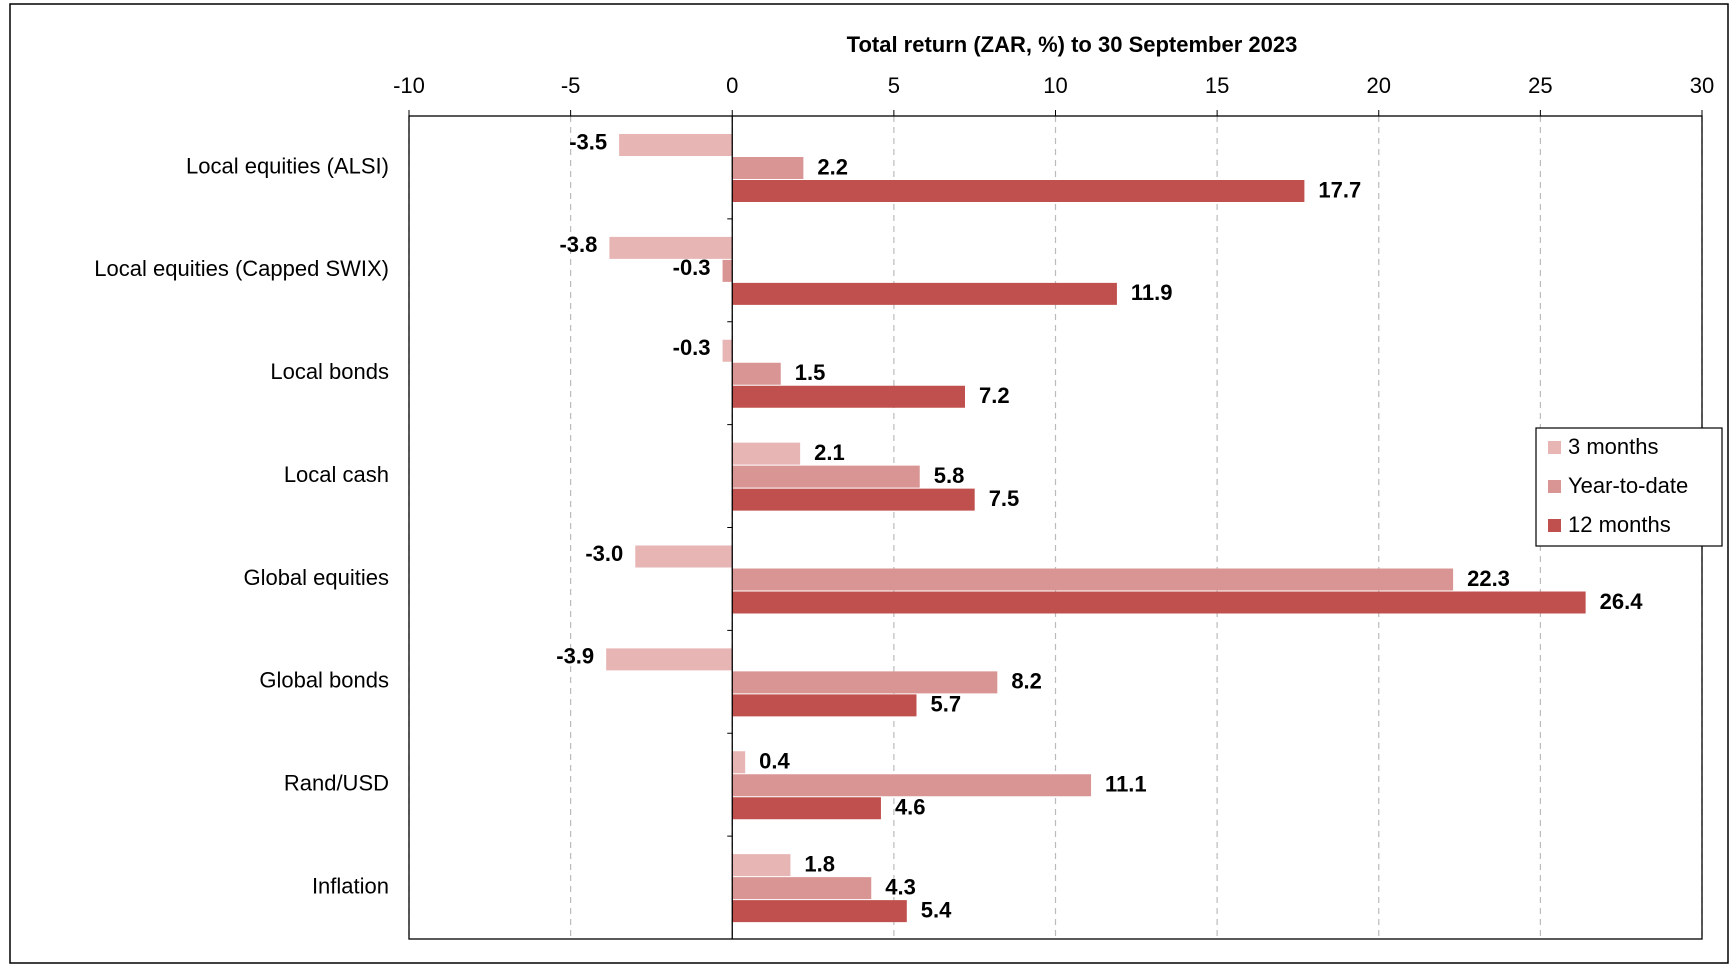 The height and width of the screenshot is (966, 1735). Describe the element at coordinates (324, 680) in the screenshot. I see `y-tick-label: Global bonds` at that location.